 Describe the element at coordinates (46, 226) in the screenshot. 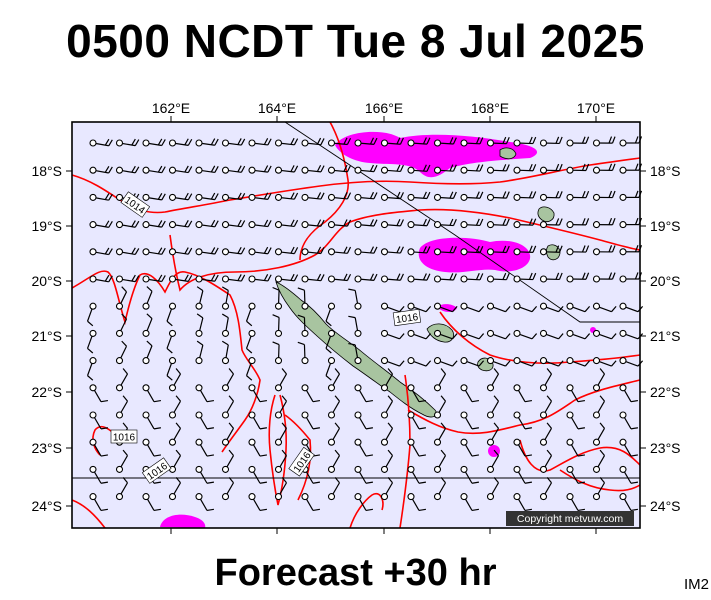

I see `left-lat-label: 19°S` at that location.